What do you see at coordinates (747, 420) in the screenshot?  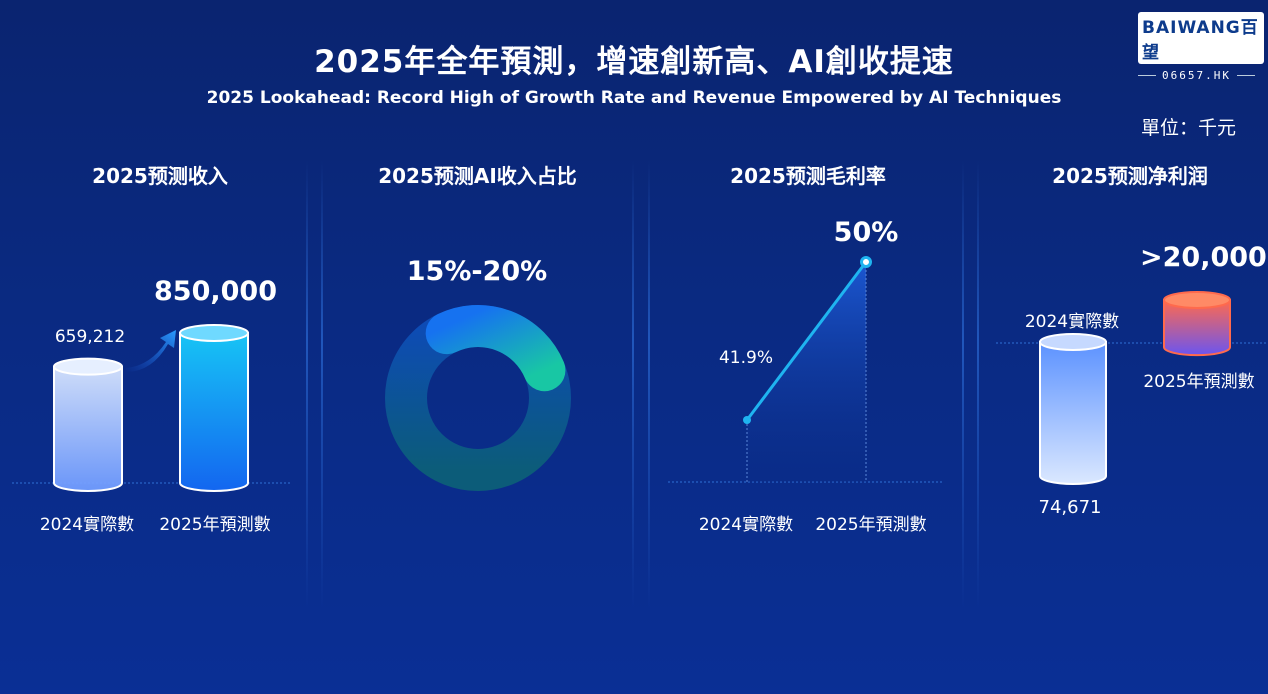 I see `margin-point-2024` at bounding box center [747, 420].